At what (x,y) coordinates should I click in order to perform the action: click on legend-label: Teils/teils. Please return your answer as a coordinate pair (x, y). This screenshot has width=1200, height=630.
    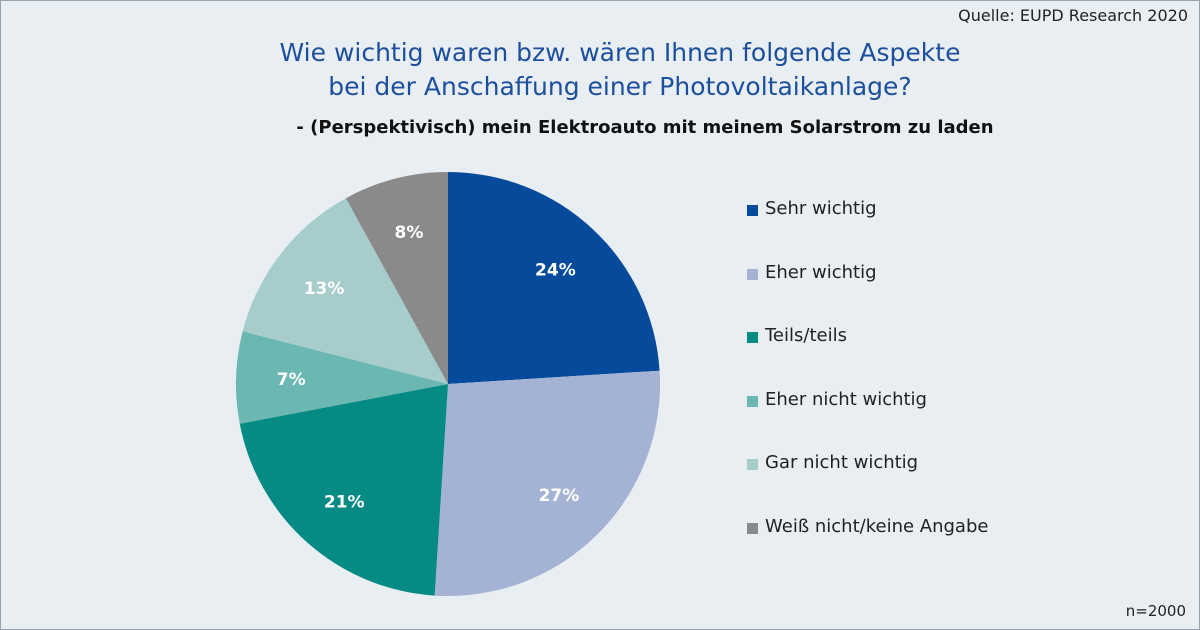
    Looking at the image, I should click on (806, 335).